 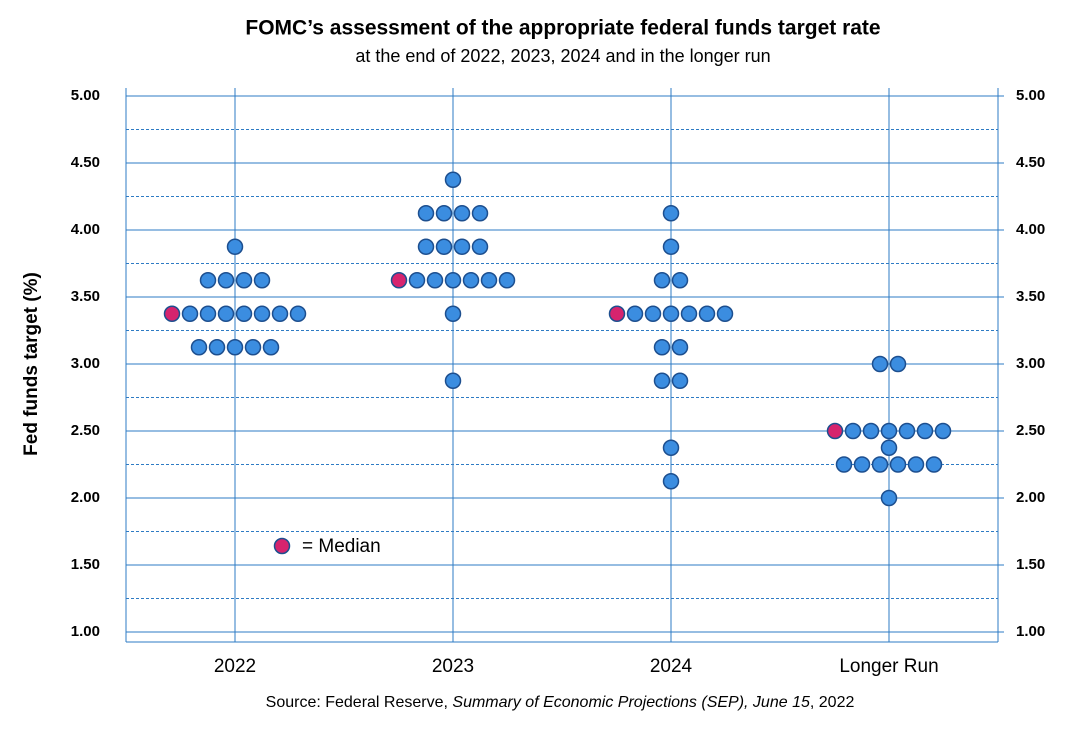 What do you see at coordinates (85, 430) in the screenshot?
I see `y-tick-label: 2.50` at bounding box center [85, 430].